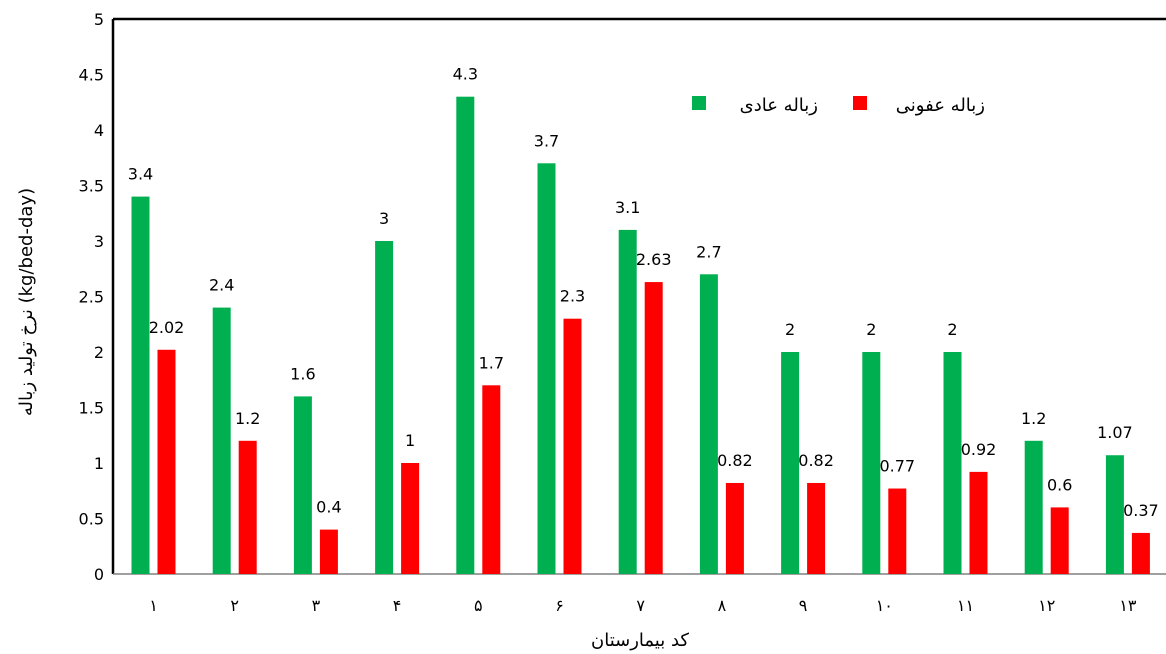 This screenshot has width=1166, height=654. What do you see at coordinates (572, 296) in the screenshot?
I see `data-label-infectious-waste: 2.3` at bounding box center [572, 296].